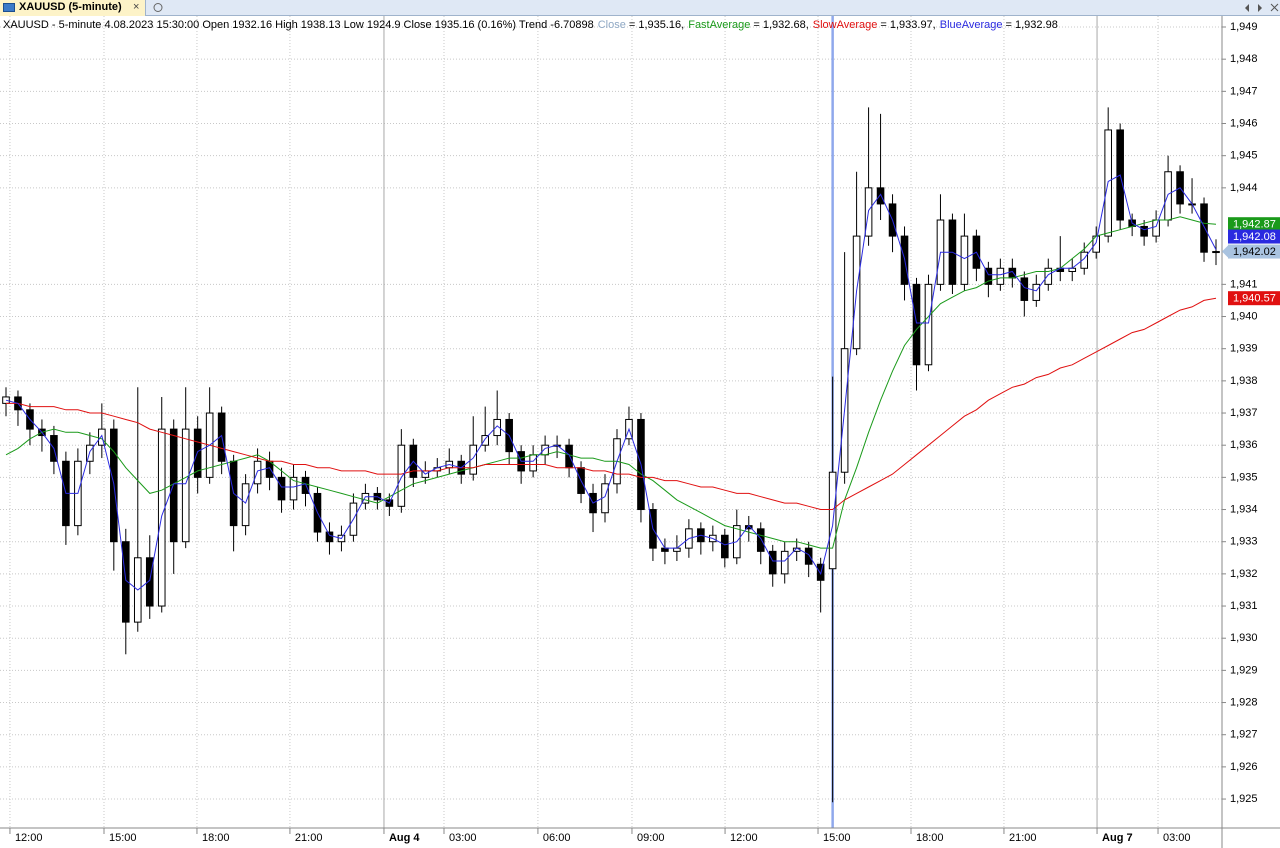  Describe the element at coordinates (1244, 284) in the screenshot. I see `y-tick-label: 1,941` at that location.